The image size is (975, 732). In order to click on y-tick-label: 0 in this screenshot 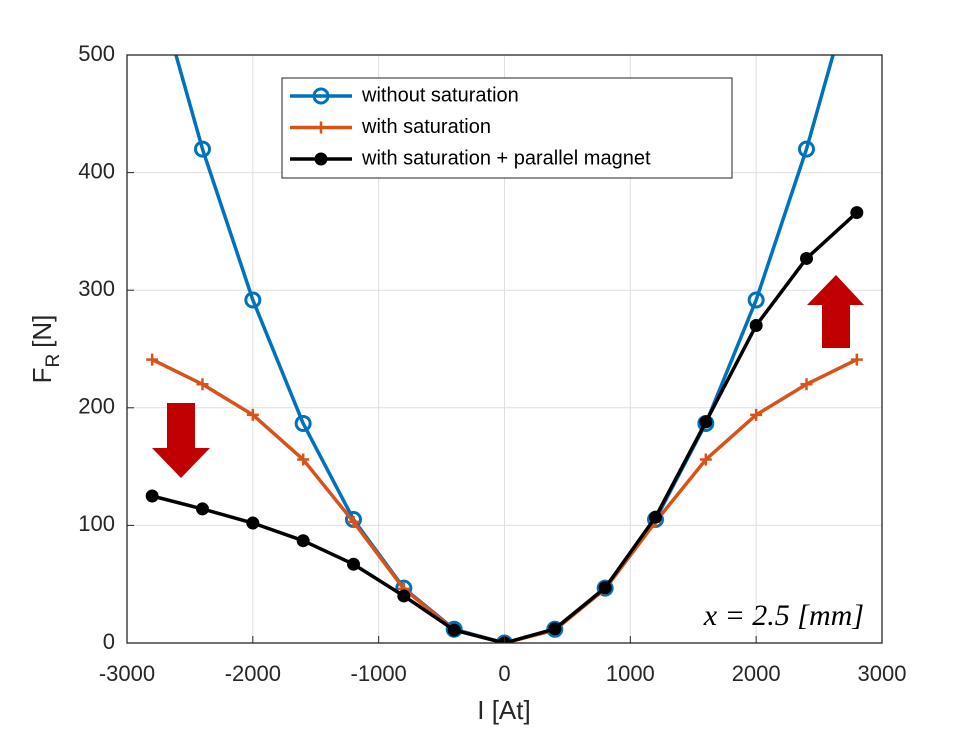, I will do `click(109, 641)`.